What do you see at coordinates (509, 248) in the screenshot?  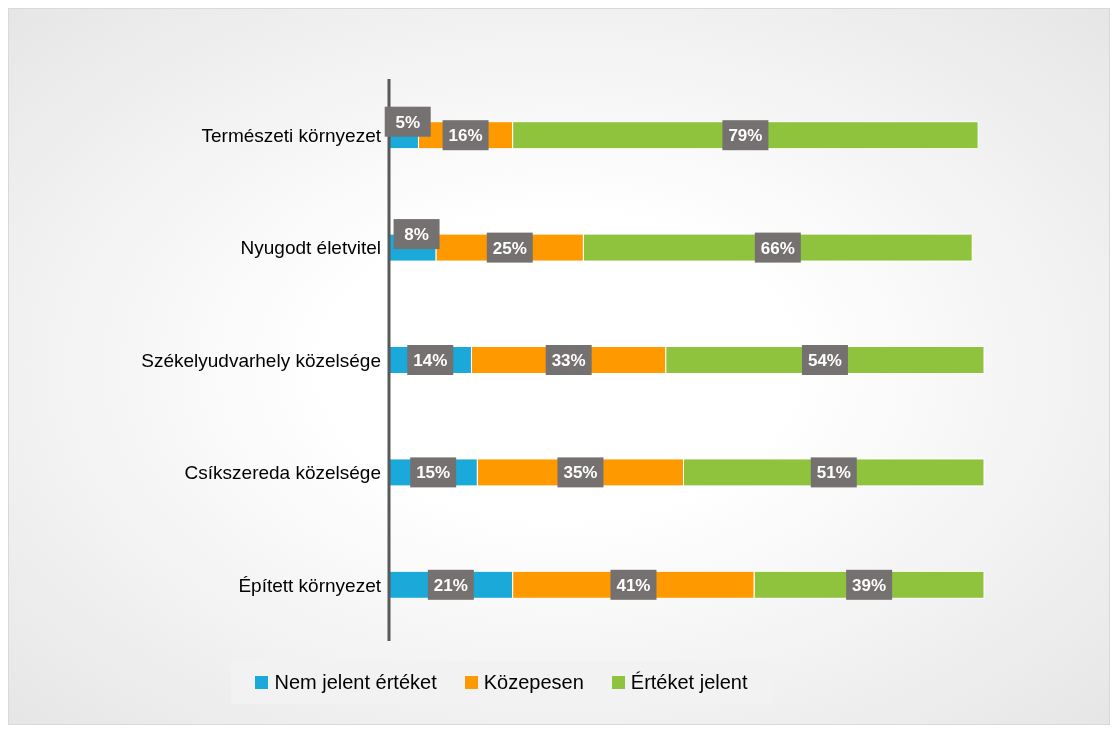 I see `data-label: 25%` at bounding box center [509, 248].